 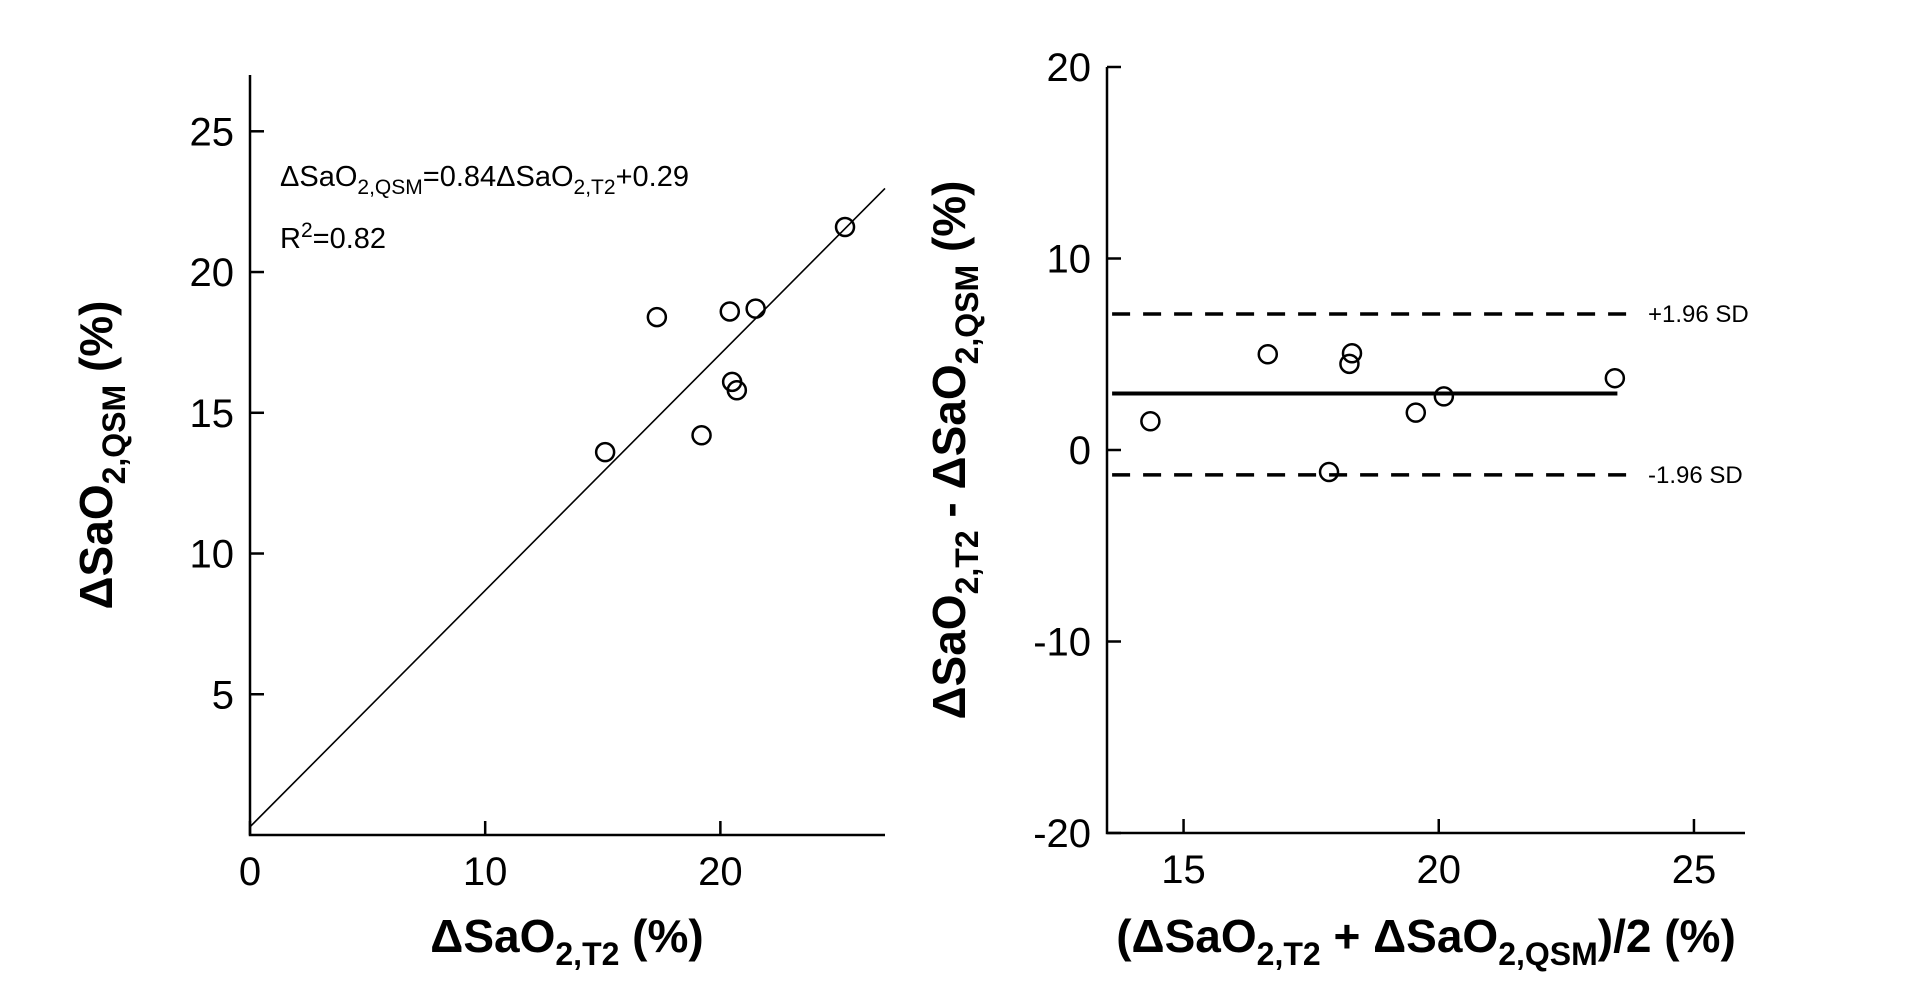 I want to click on right-y-axis-label: ΔSaO2,T2 - ΔSaO2,QSM (%), so click(x=954, y=449).